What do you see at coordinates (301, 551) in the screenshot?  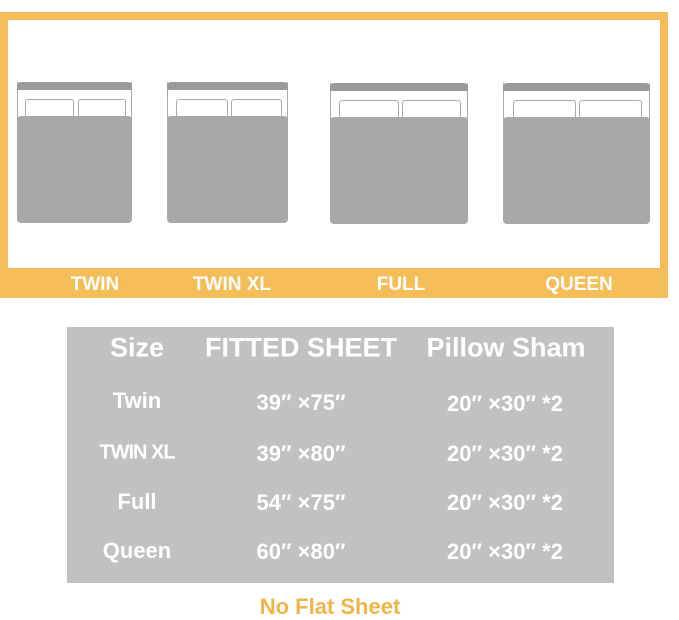 I see `table-cell: 60″ ×80″` at bounding box center [301, 551].